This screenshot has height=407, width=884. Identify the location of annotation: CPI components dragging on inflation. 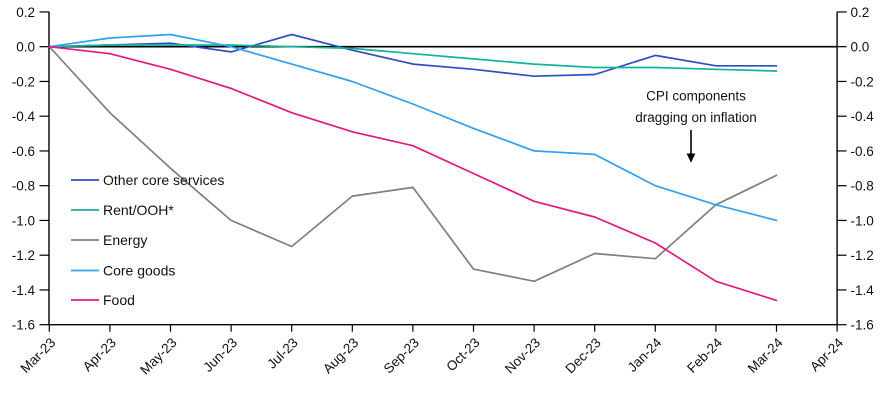
(696, 126).